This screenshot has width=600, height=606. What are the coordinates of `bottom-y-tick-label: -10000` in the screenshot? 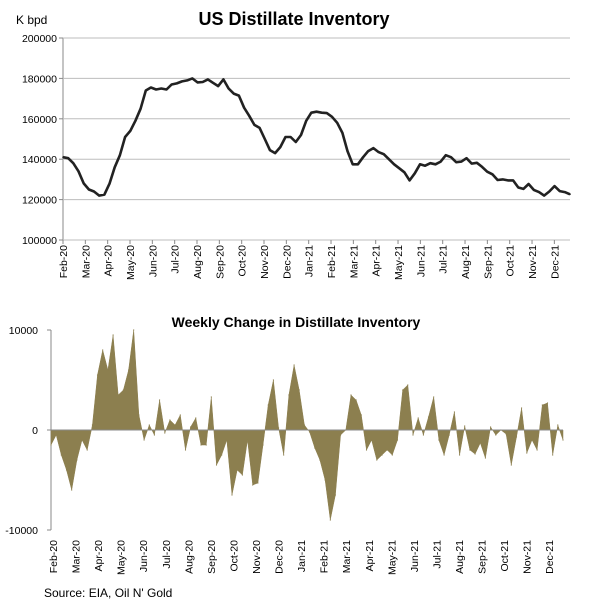 It's located at (21, 531).